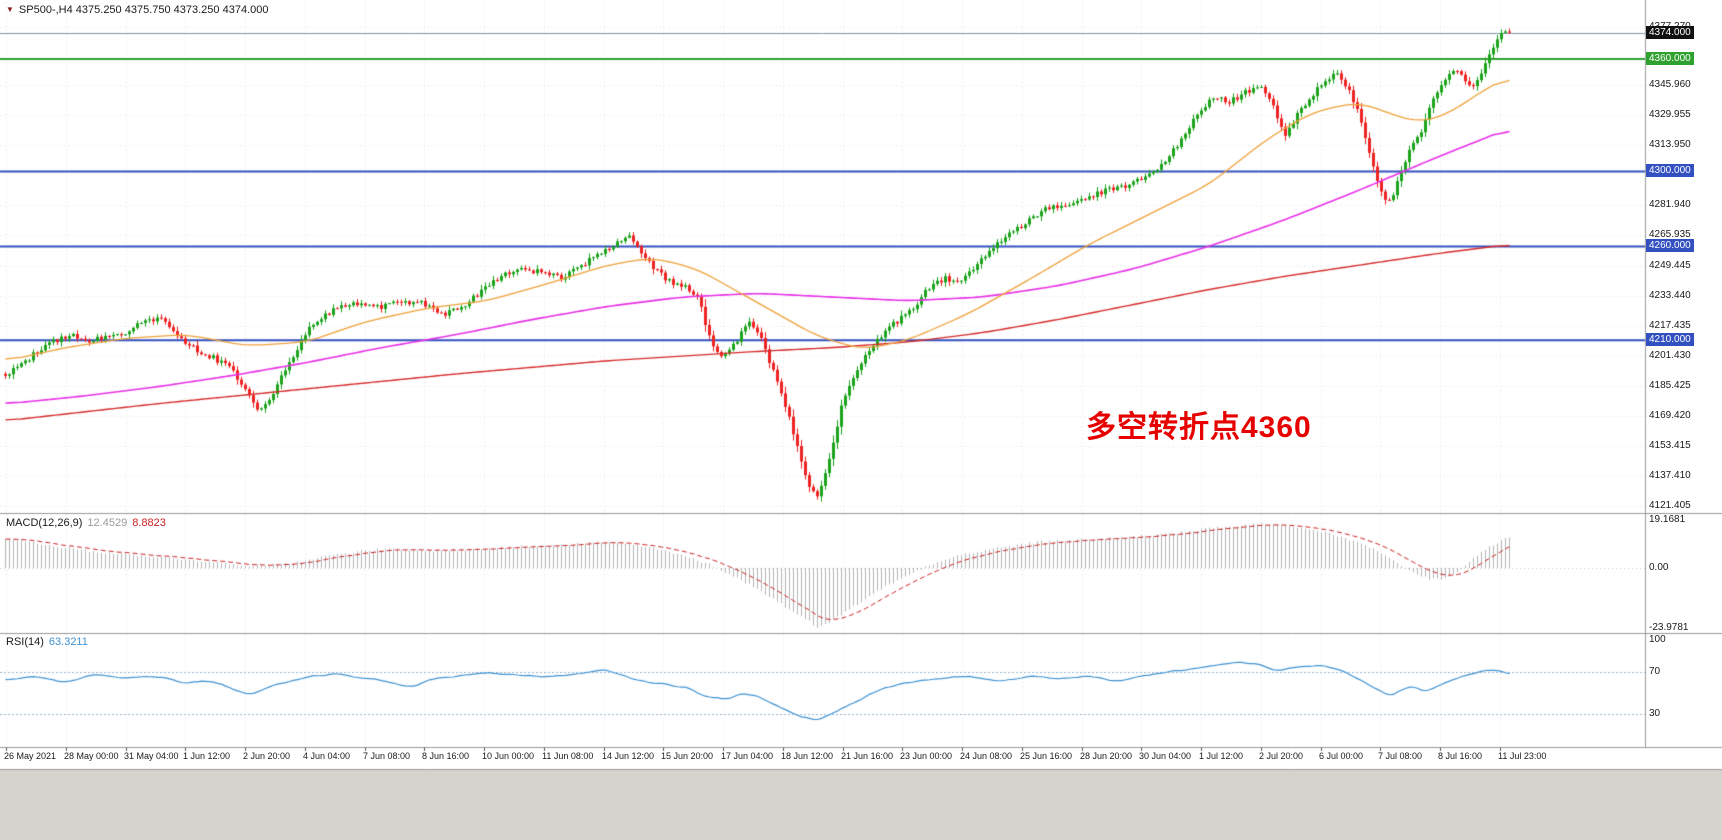  Describe the element at coordinates (1670, 245) in the screenshot. I see `level-price-tag: 4260.000` at that location.